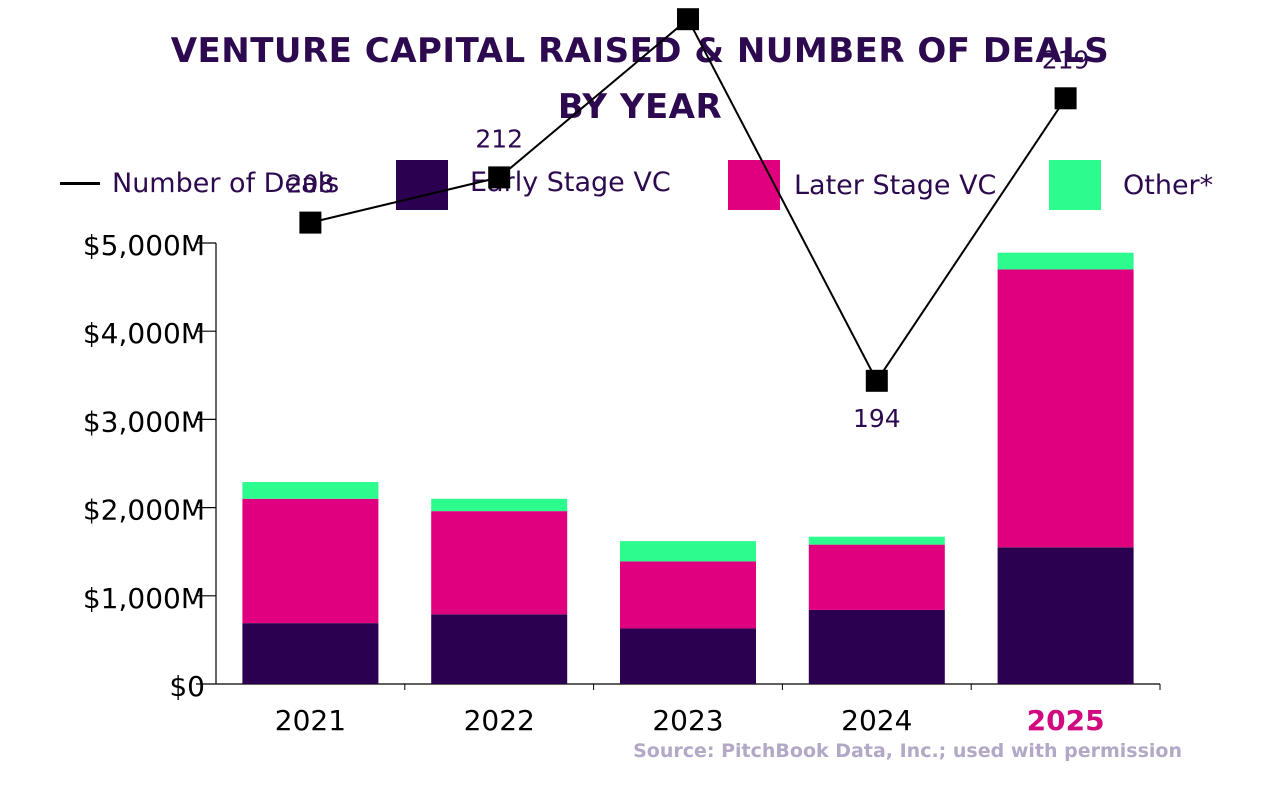  What do you see at coordinates (876, 720) in the screenshot?
I see `x-tick-label: 2024` at bounding box center [876, 720].